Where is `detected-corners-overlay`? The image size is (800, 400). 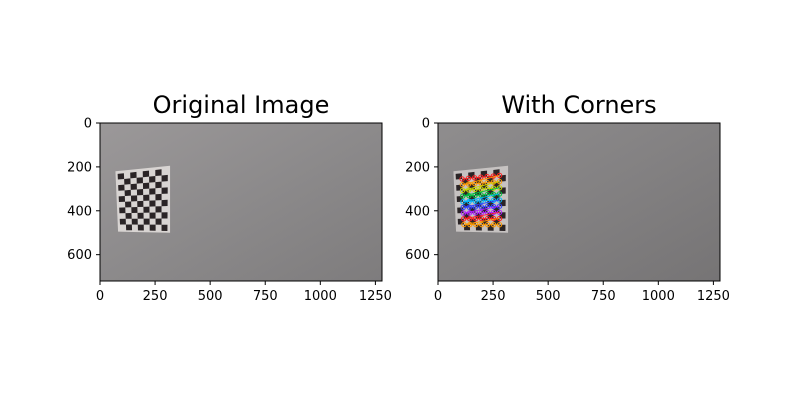
detected-corners-overlay is located at coordinates (481, 200).